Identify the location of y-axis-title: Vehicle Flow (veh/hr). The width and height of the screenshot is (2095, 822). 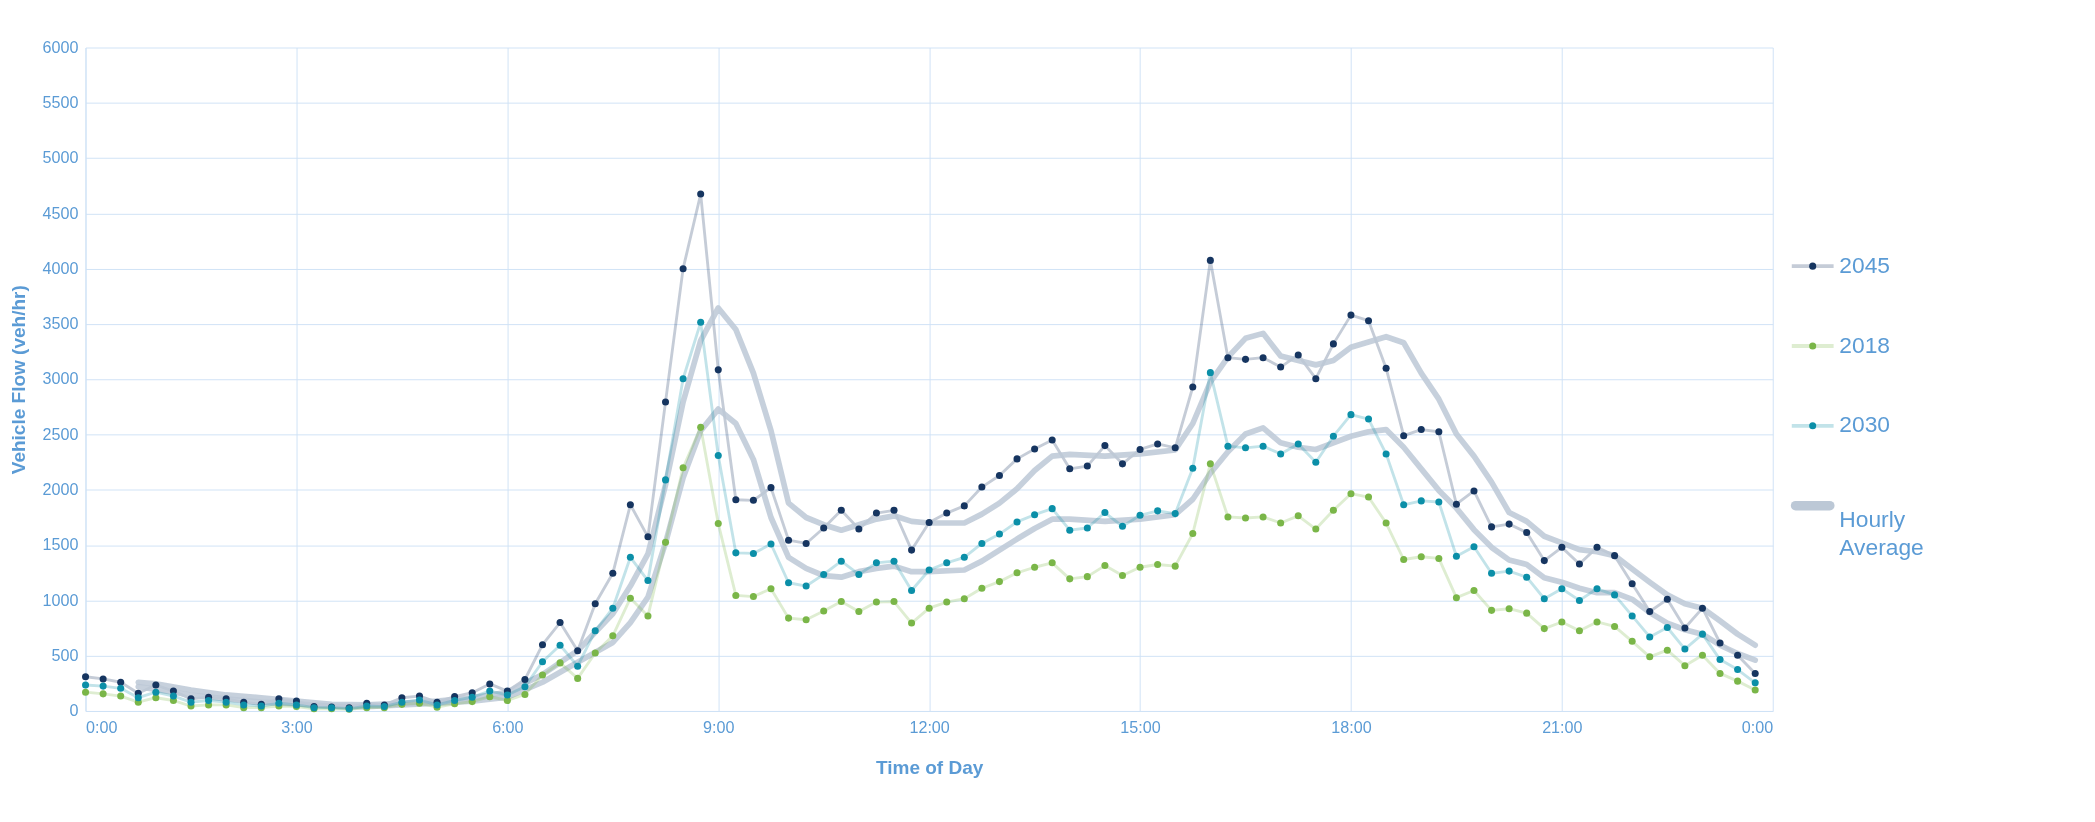
(19, 380).